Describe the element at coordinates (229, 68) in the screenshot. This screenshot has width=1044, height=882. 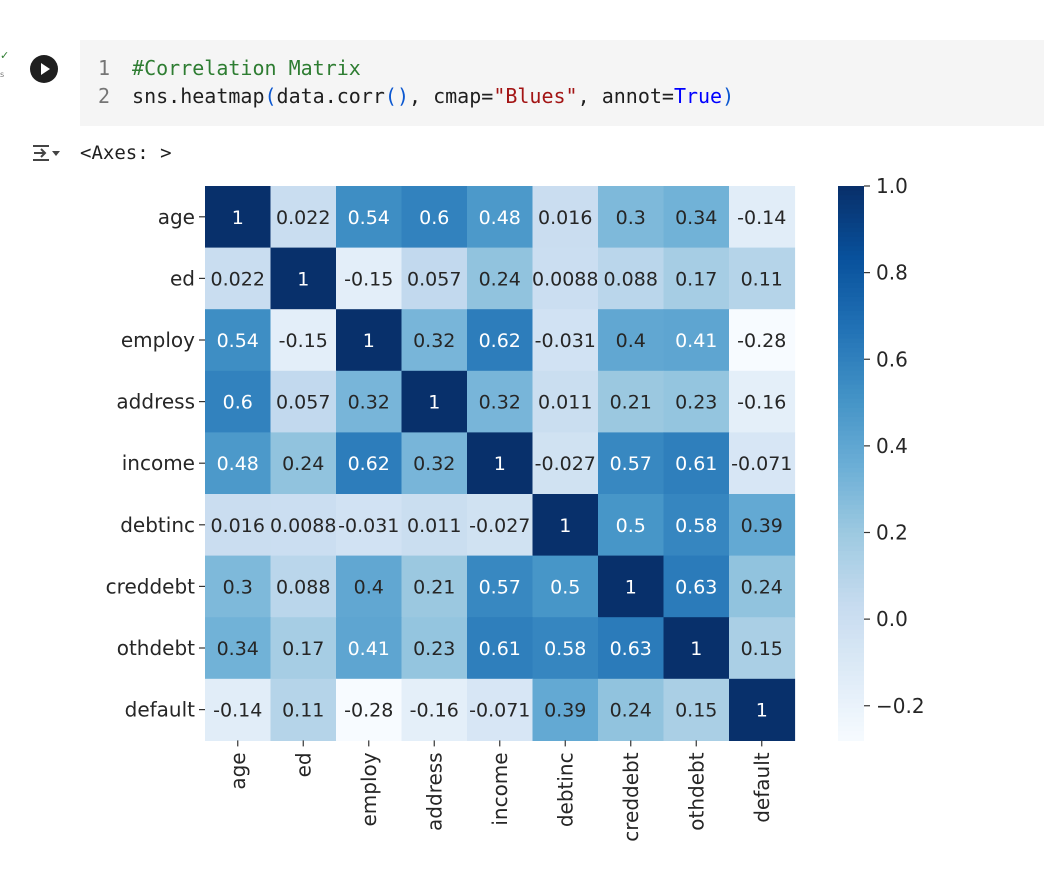
I see `code-line-1: 1 #Correlation Matrix` at that location.